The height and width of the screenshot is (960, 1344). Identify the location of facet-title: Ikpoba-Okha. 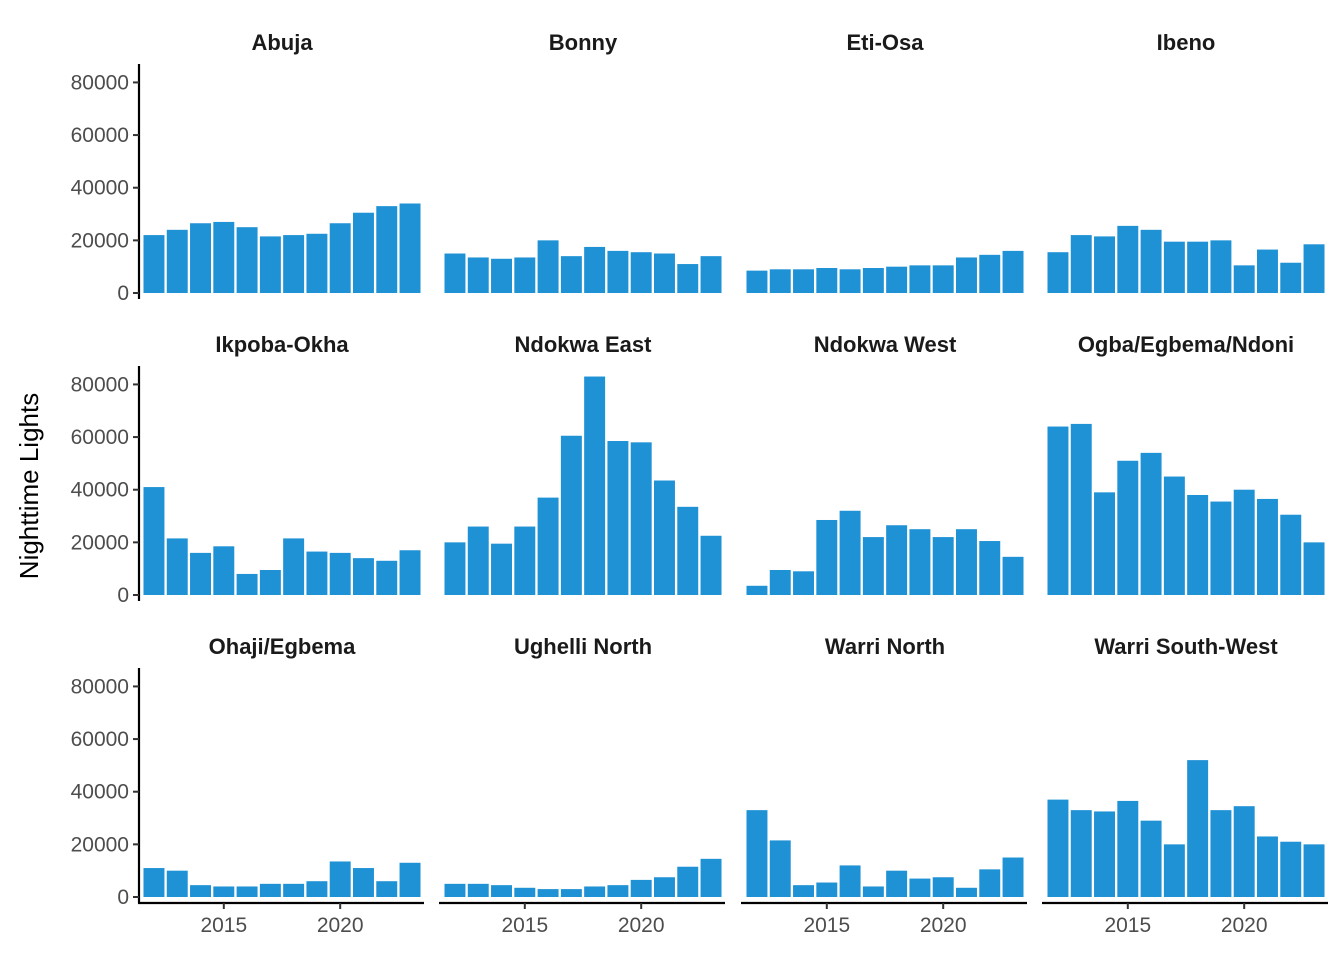
(282, 344).